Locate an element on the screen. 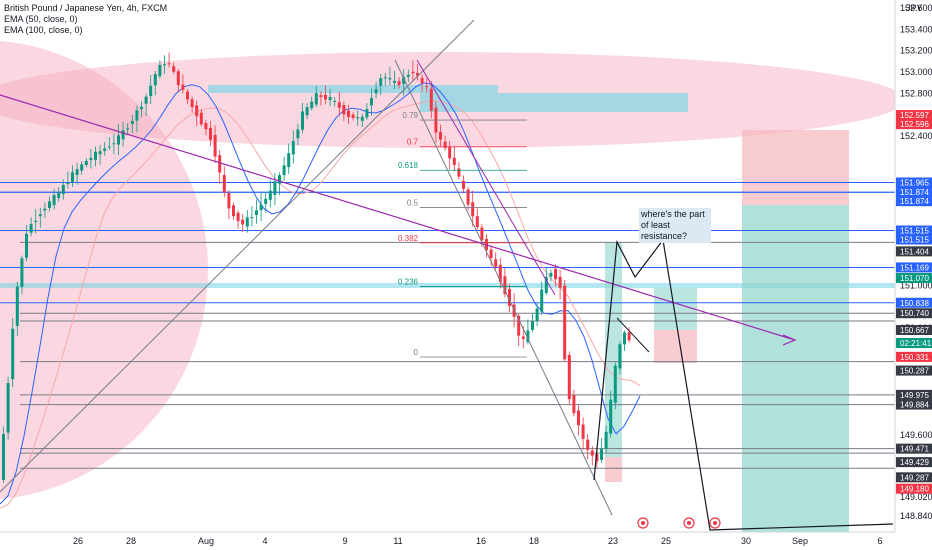 The height and width of the screenshot is (550, 932). annotation-callout: where's the part of least resistance? is located at coordinates (675, 225).